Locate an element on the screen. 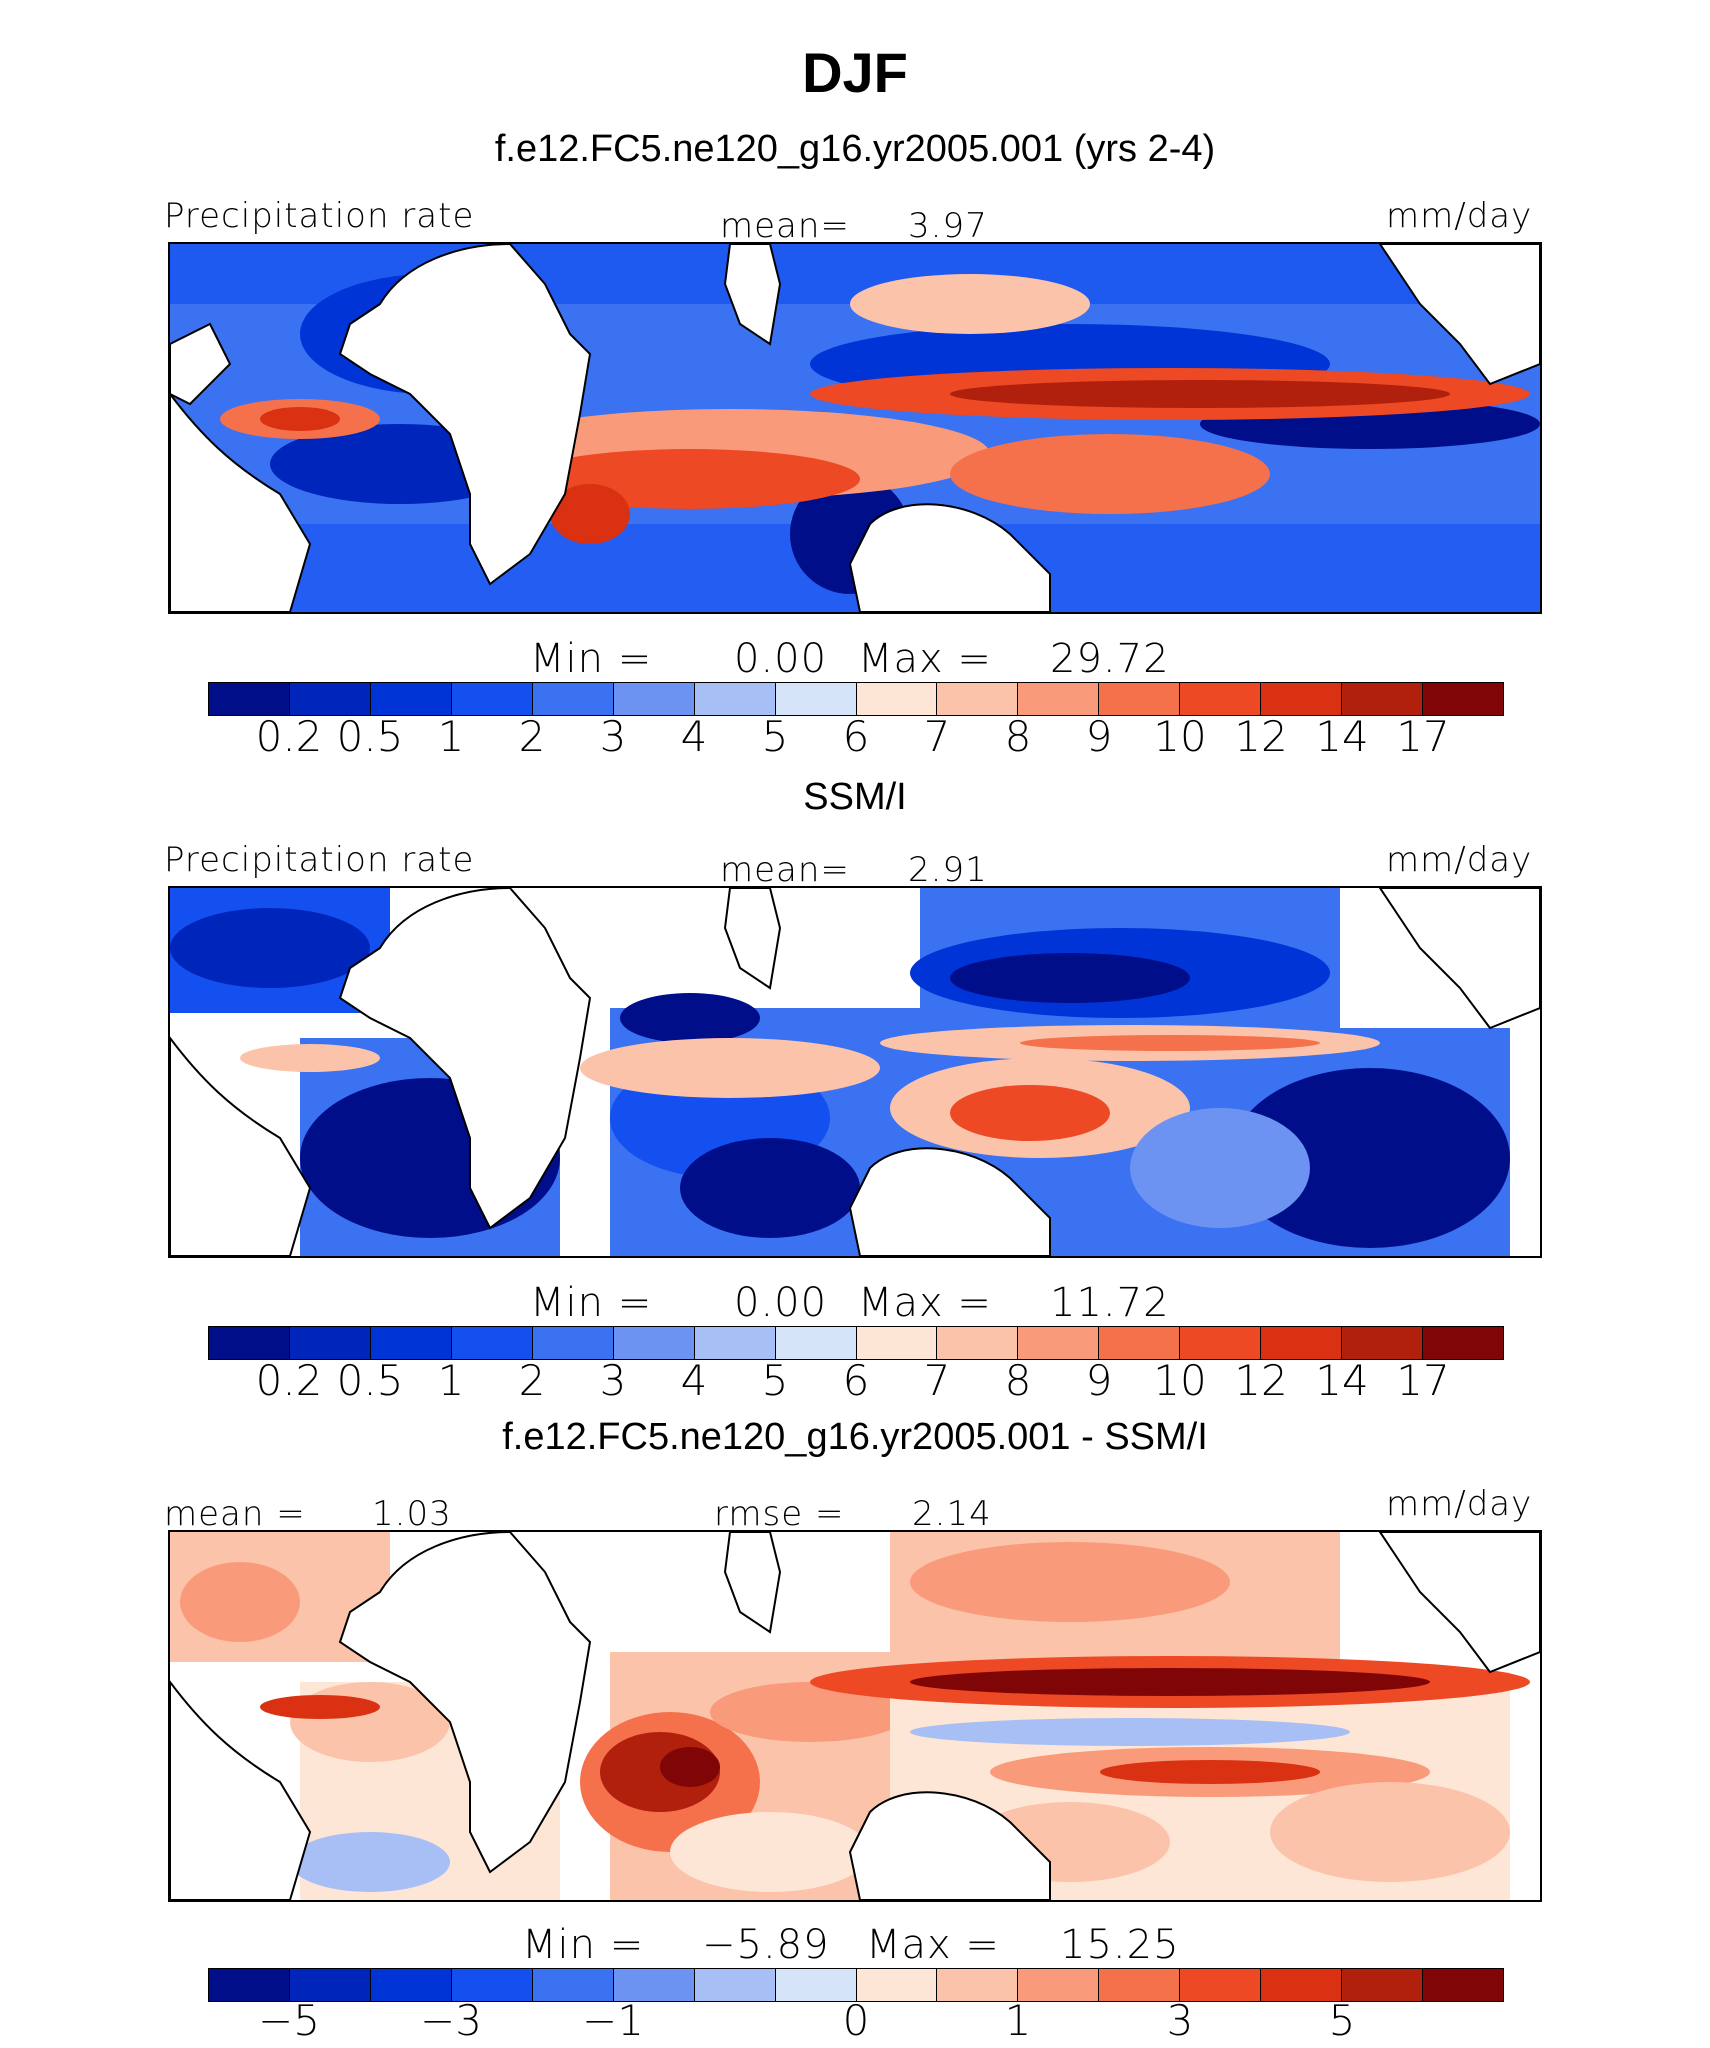 This screenshot has width=1710, height=2048. panel1-colorbar is located at coordinates (856, 699).